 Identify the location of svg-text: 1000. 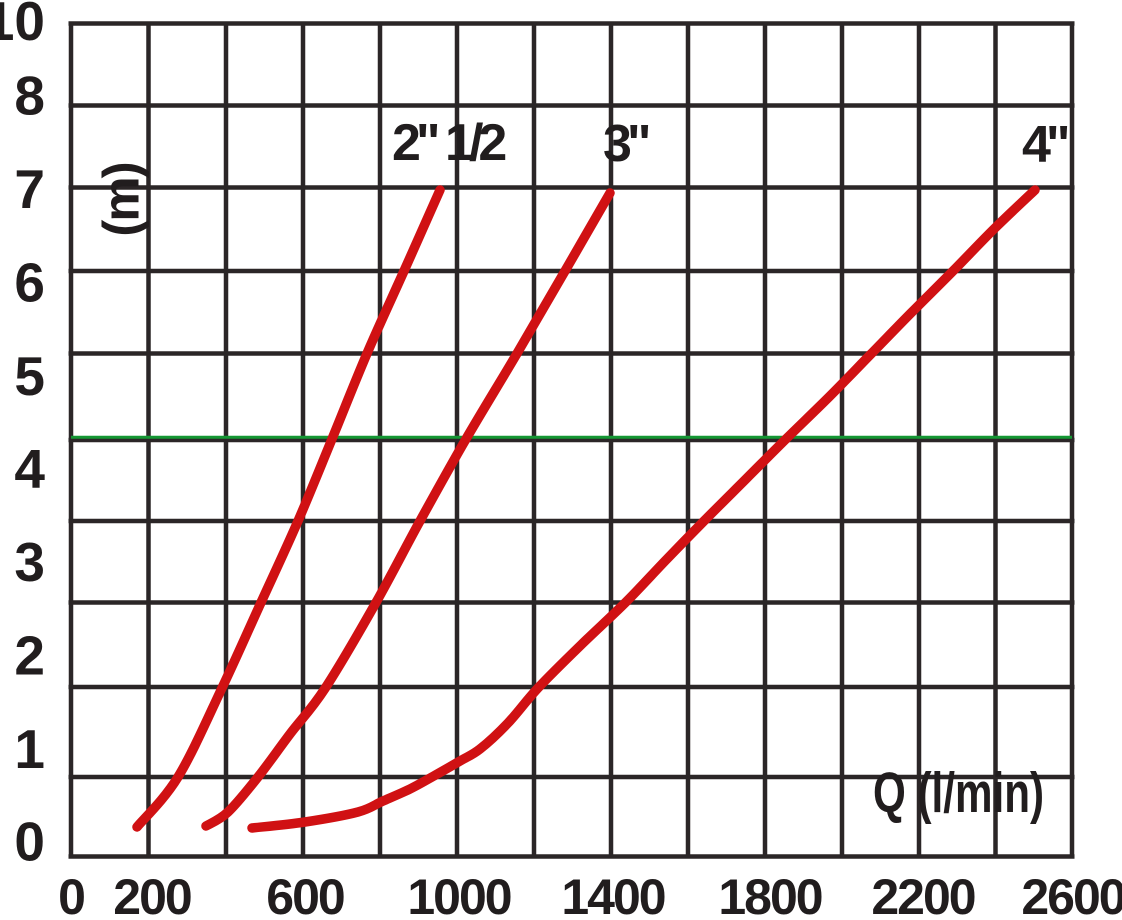
(458, 894).